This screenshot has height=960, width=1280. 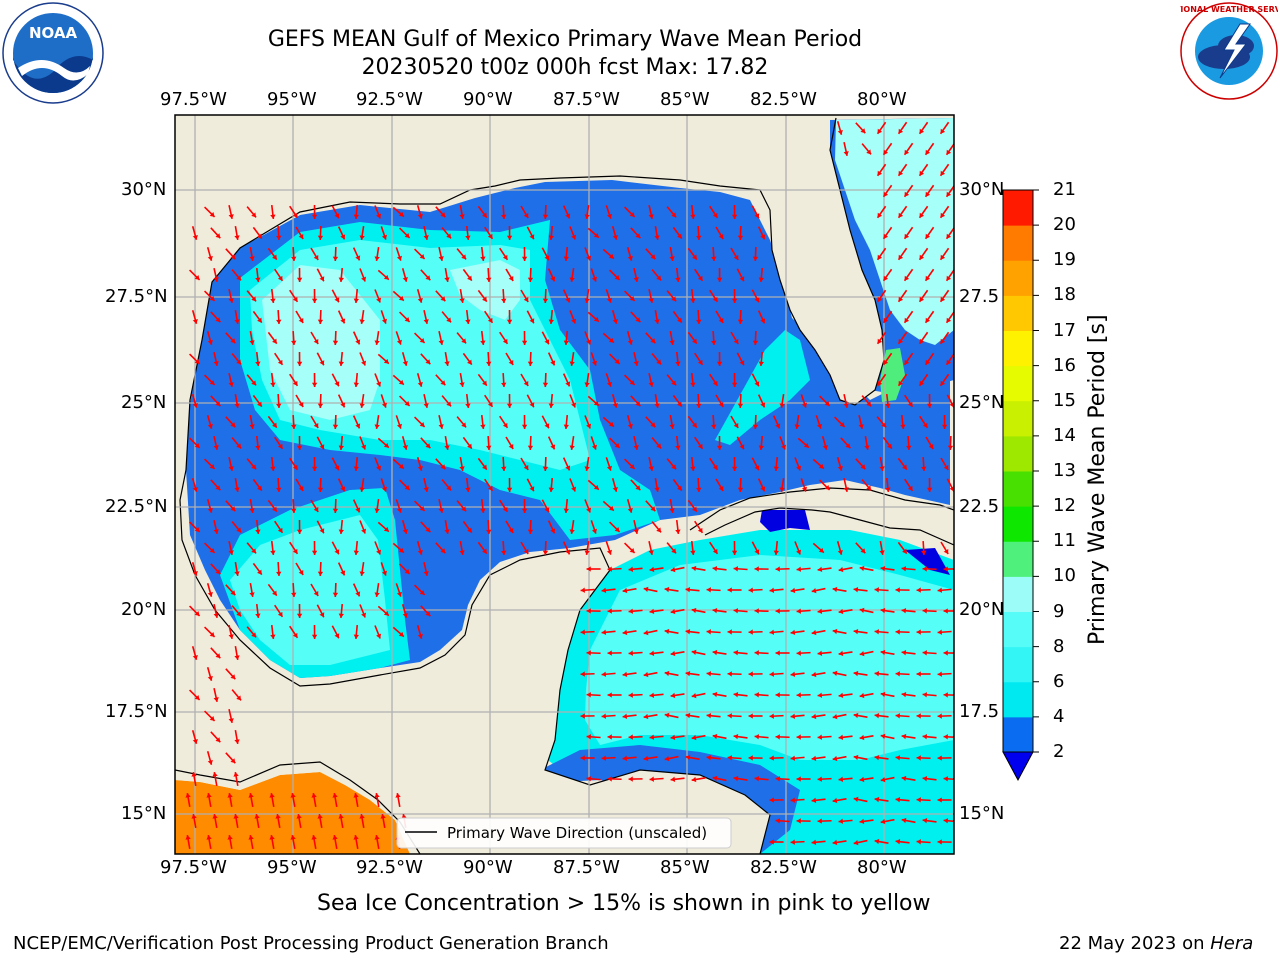 I want to click on cayman-navy, so click(x=785, y=521).